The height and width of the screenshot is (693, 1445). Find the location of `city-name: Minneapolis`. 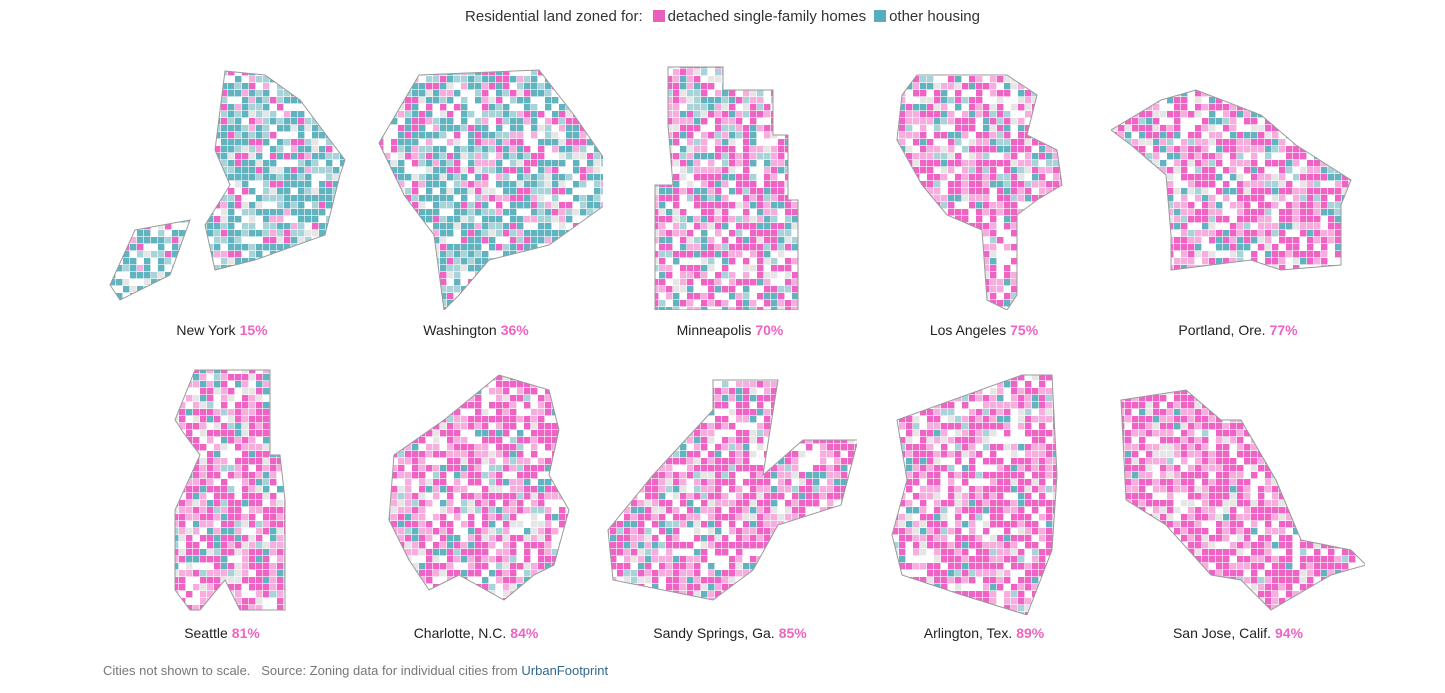

city-name: Minneapolis is located at coordinates (714, 330).